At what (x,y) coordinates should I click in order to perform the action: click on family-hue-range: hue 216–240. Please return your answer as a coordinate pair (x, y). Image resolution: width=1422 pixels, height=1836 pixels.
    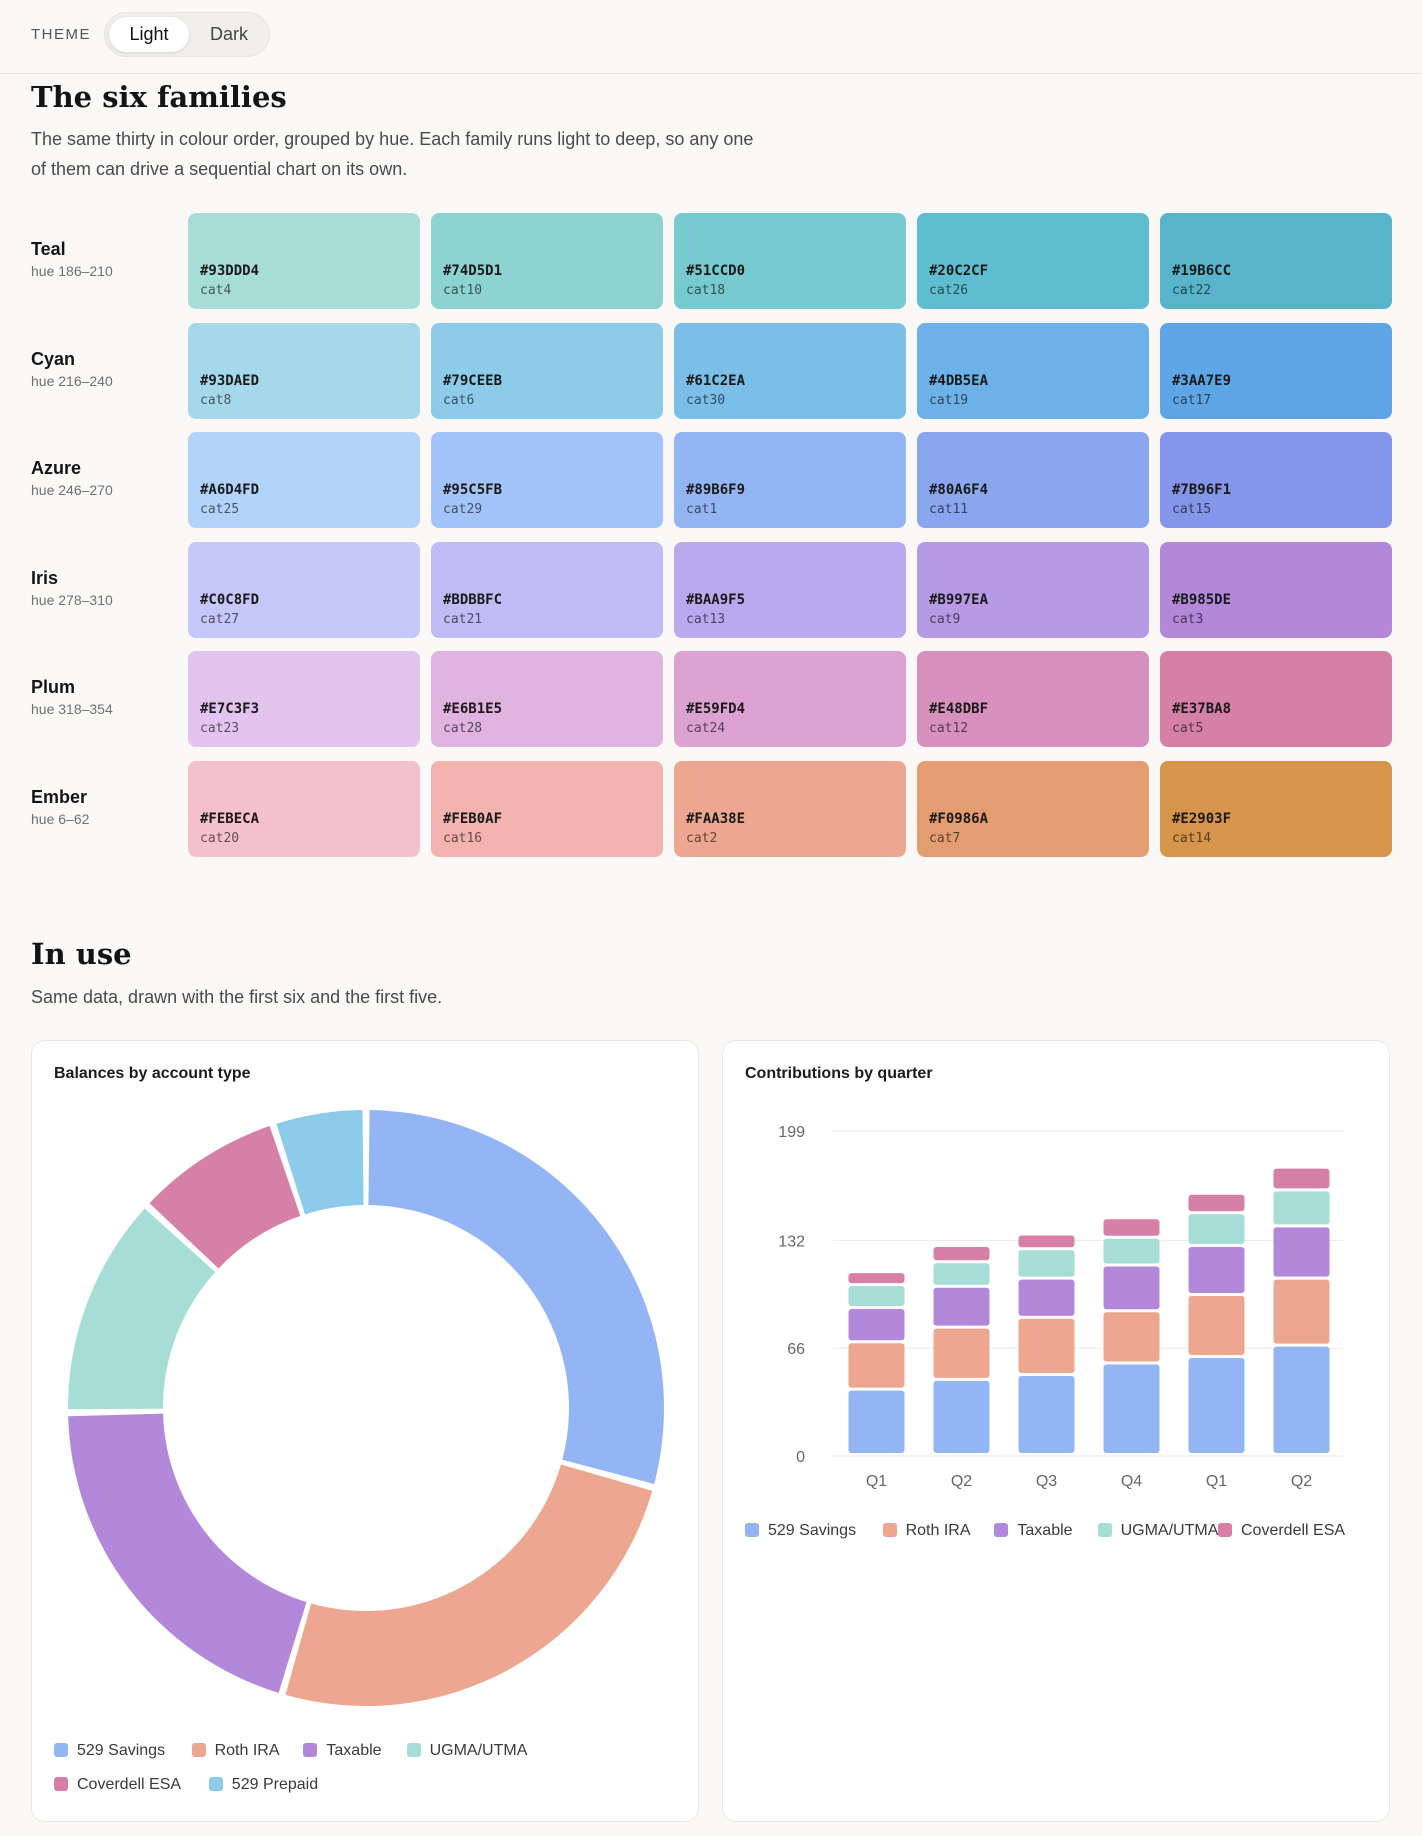
    Looking at the image, I should click on (72, 380).